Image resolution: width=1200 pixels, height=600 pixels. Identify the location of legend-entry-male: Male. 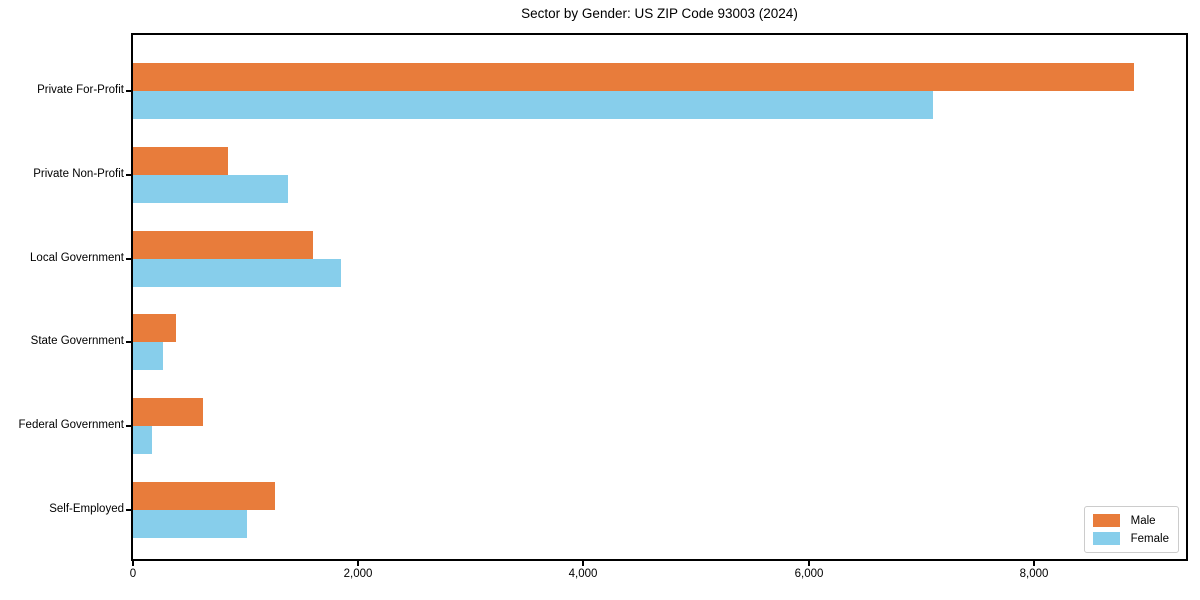
(1130, 520).